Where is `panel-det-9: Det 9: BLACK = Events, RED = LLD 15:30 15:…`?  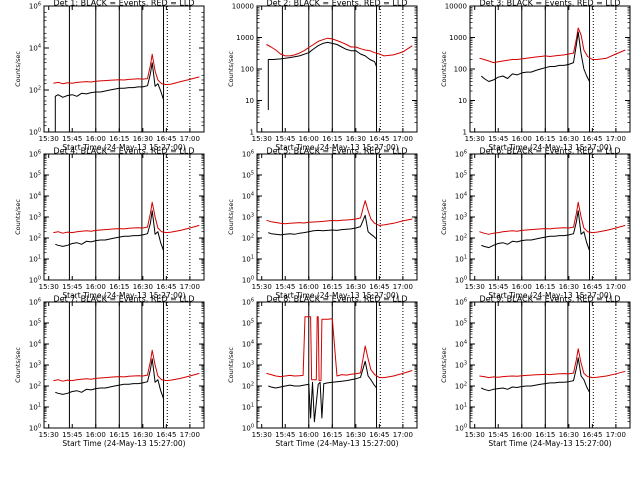 panel-det-9: Det 9: BLACK = Events, RED = LLD 15:30 15:… is located at coordinates (535, 371).